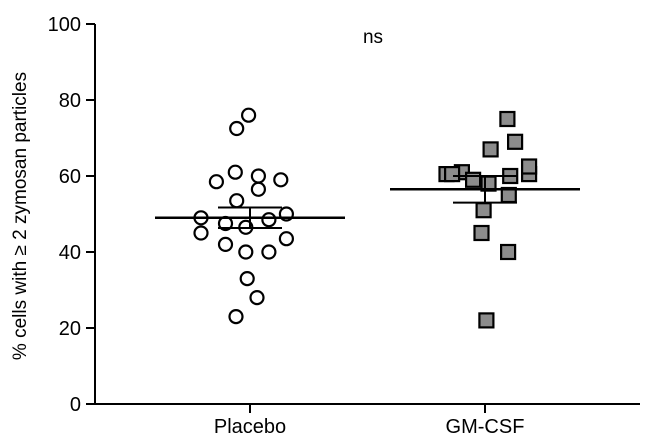  I want to click on y-axis-title: % cells with ≥ 2 zymosan particles, so click(20, 216).